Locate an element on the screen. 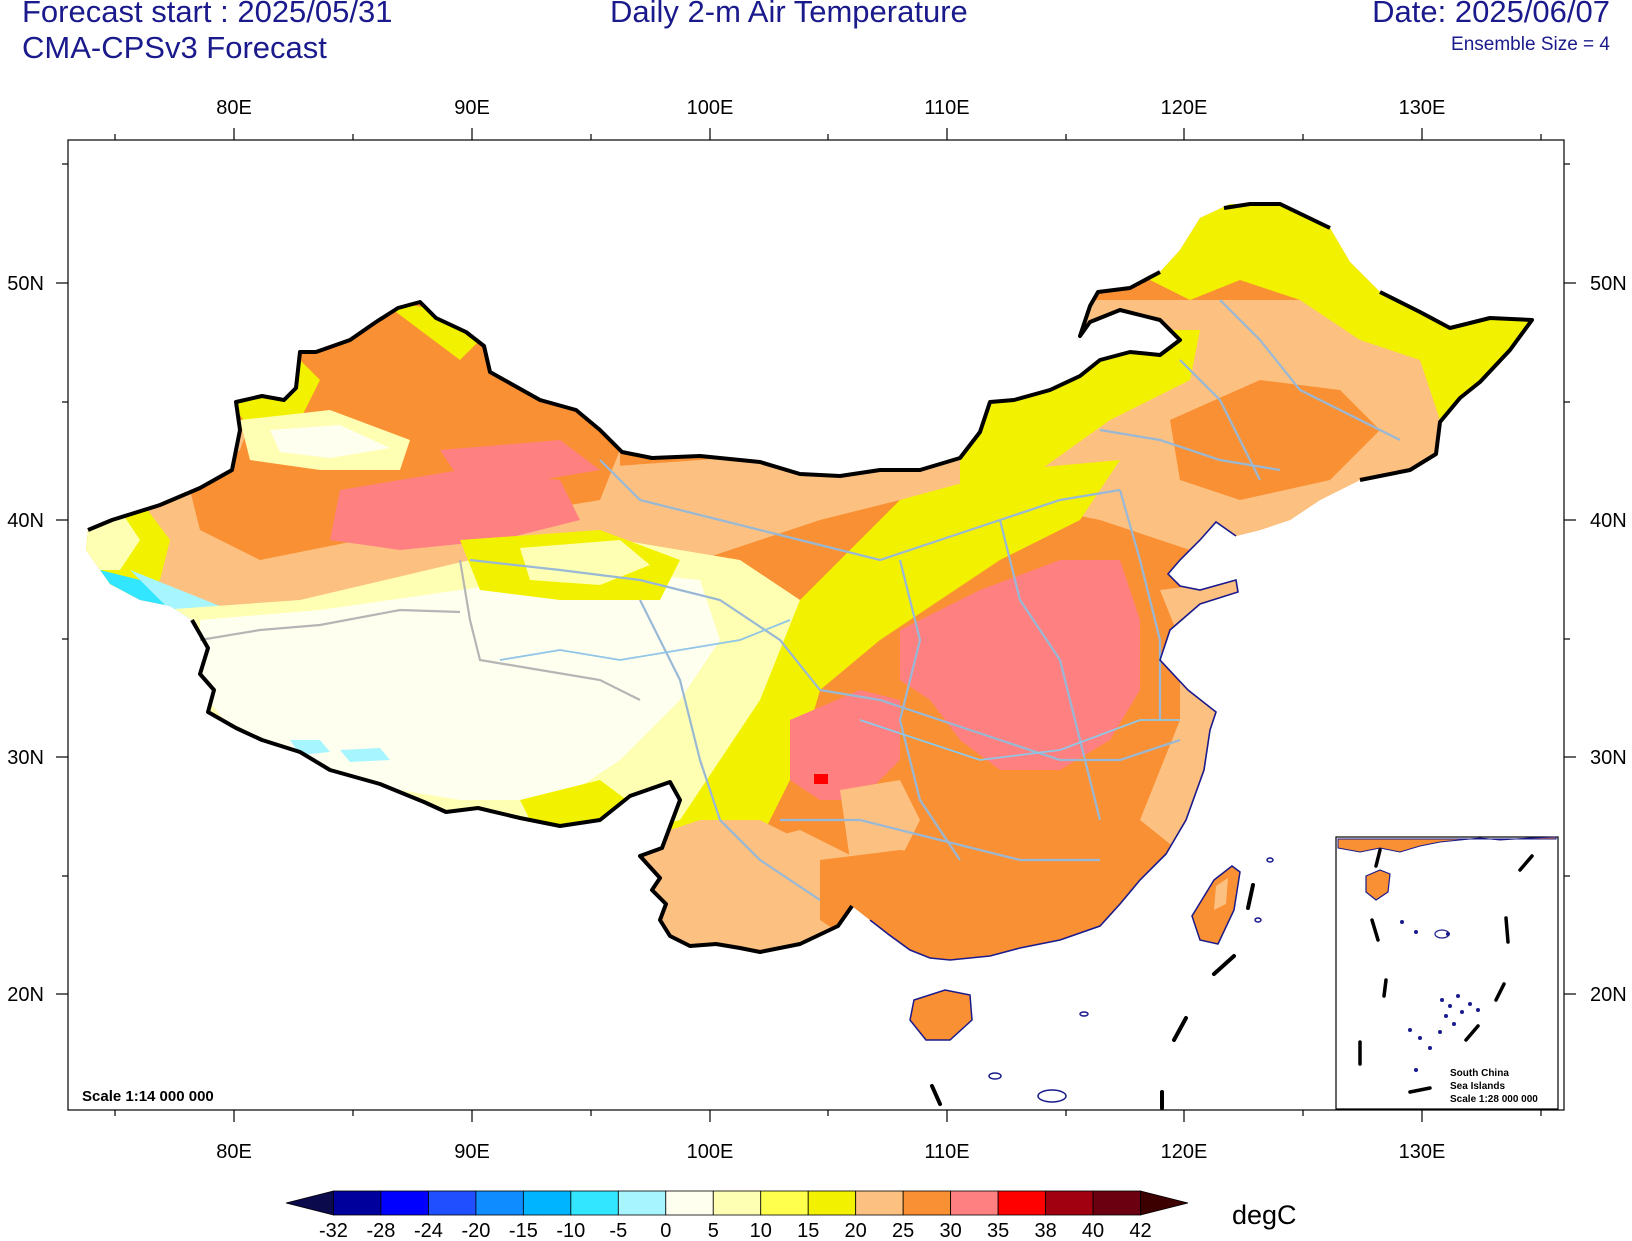 Image resolution: width=1632 pixels, height=1241 pixels. lat-label-left-50n: 50N is located at coordinates (25, 284).